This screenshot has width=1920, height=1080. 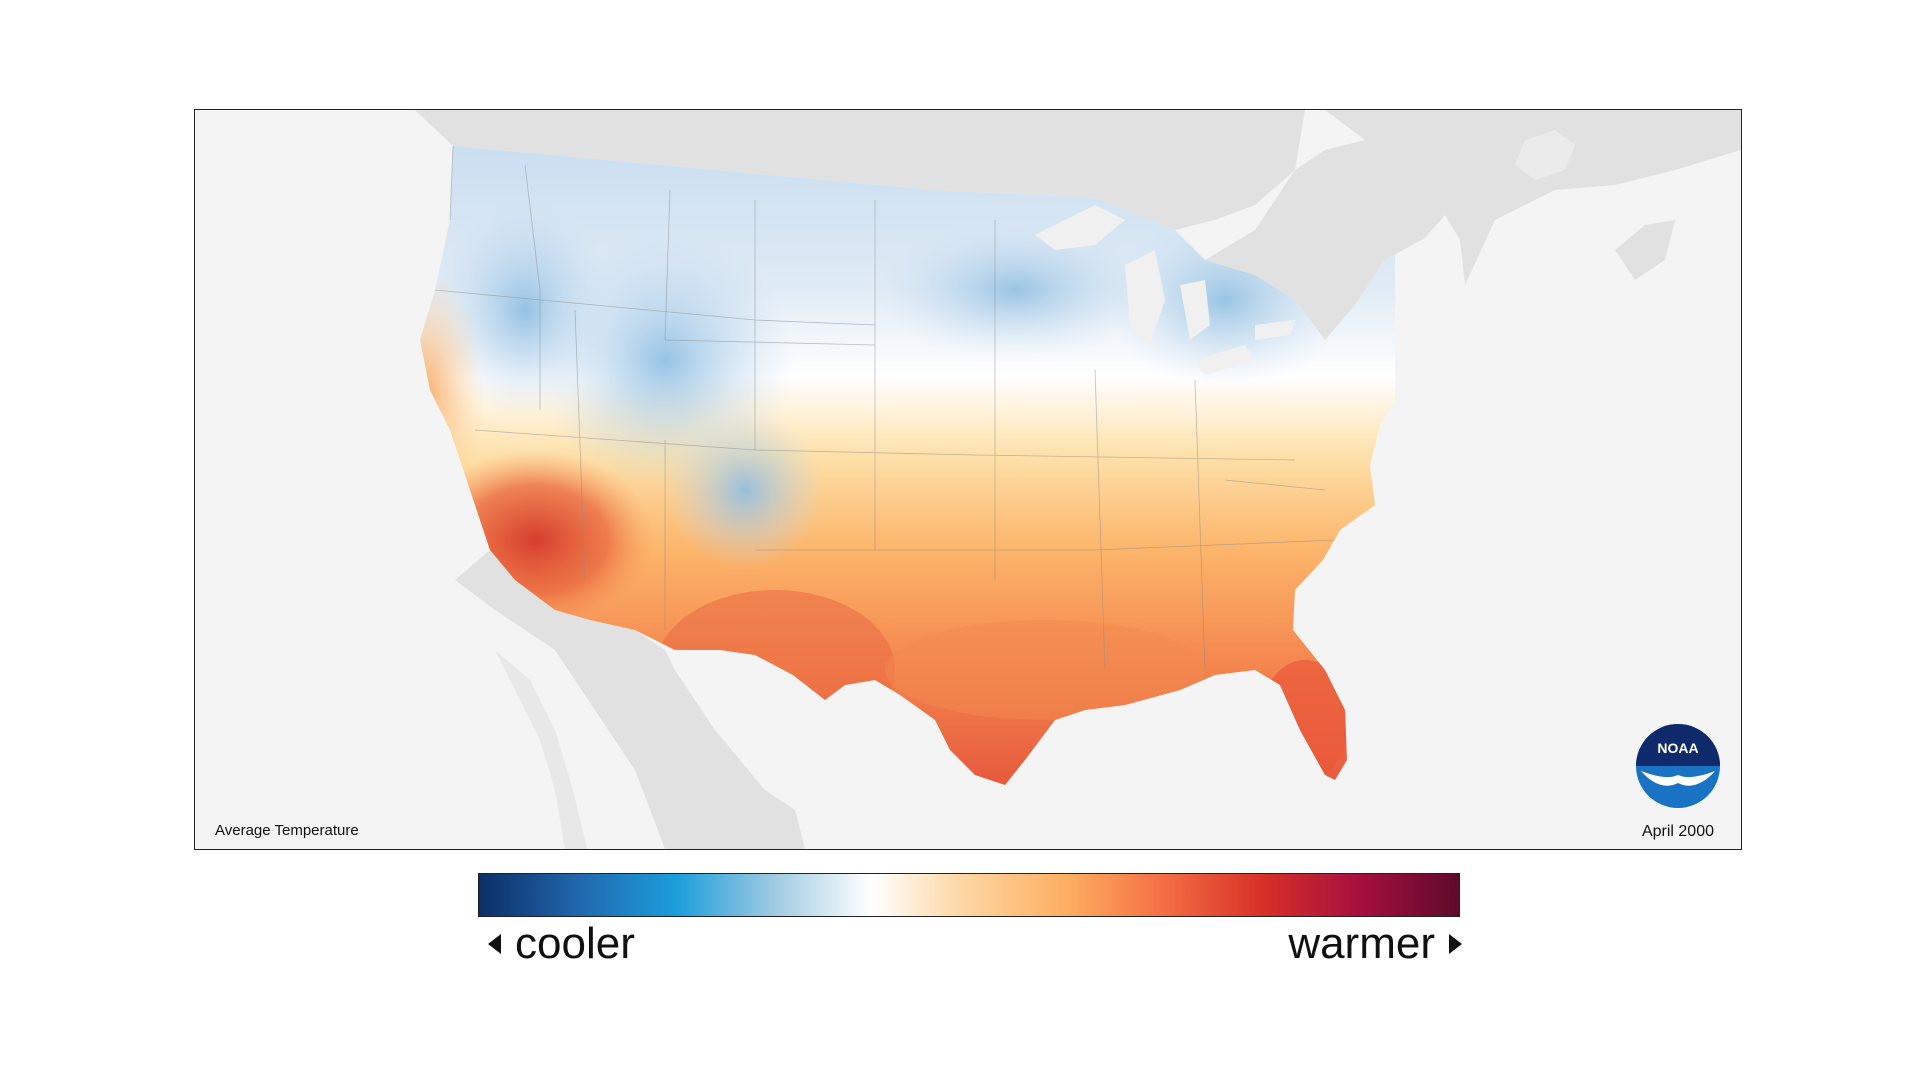 What do you see at coordinates (1165, 290) in the screenshot?
I see `great-lakes` at bounding box center [1165, 290].